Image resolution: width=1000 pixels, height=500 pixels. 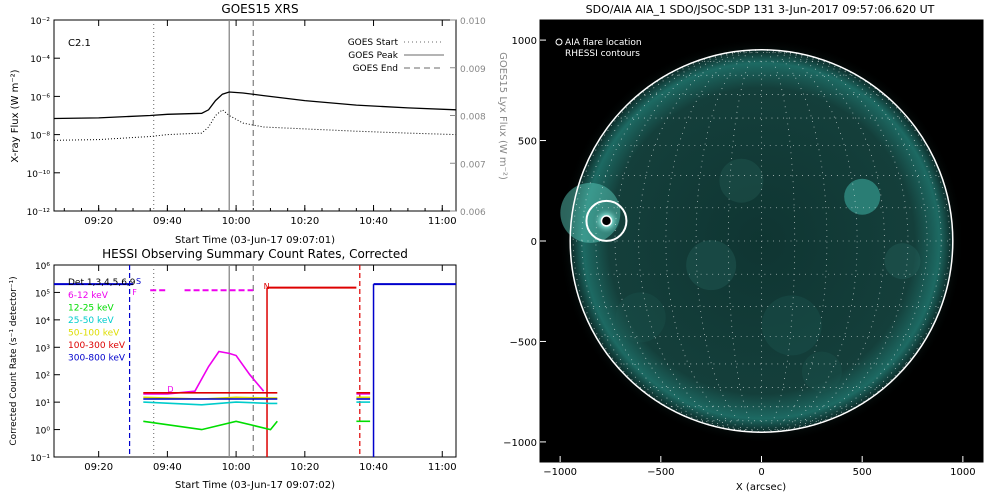 What do you see at coordinates (42, 404) in the screenshot?
I see `hessi-ytick-label: 10¹` at bounding box center [42, 404].